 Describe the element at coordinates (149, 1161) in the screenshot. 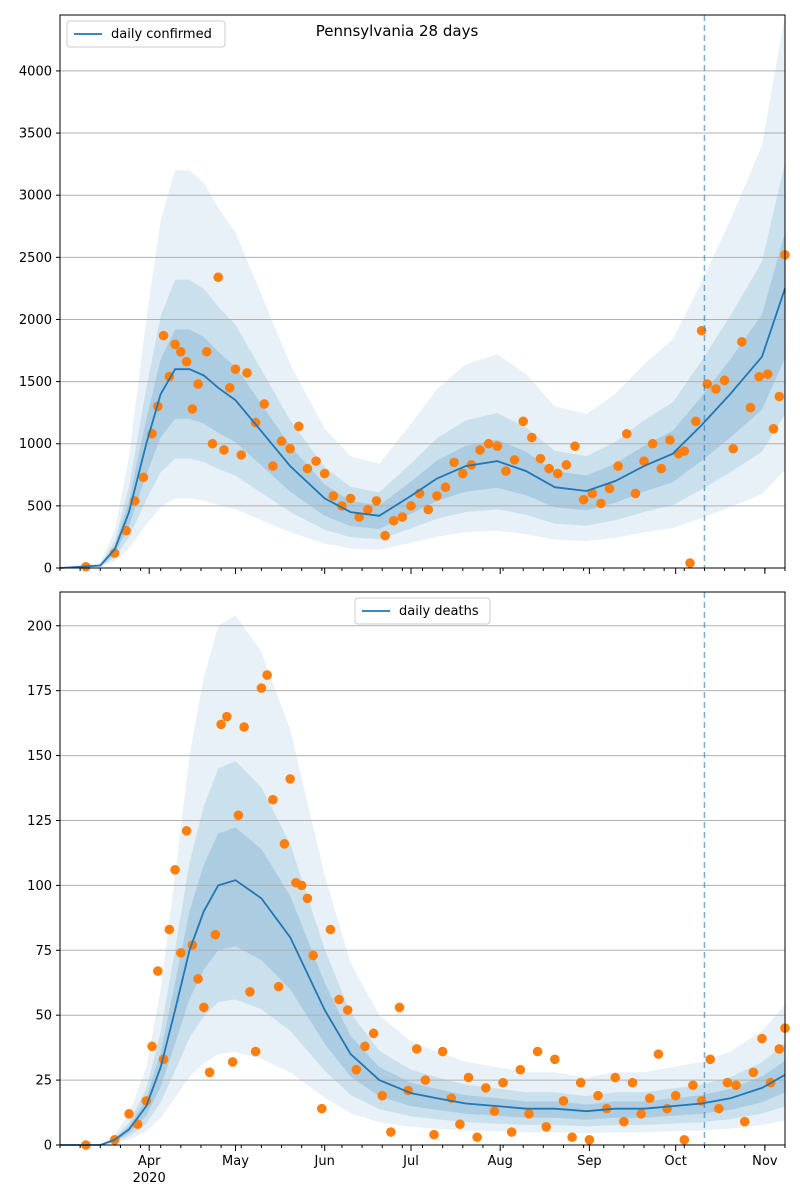

I see `x-tick-label: Apr` at that location.